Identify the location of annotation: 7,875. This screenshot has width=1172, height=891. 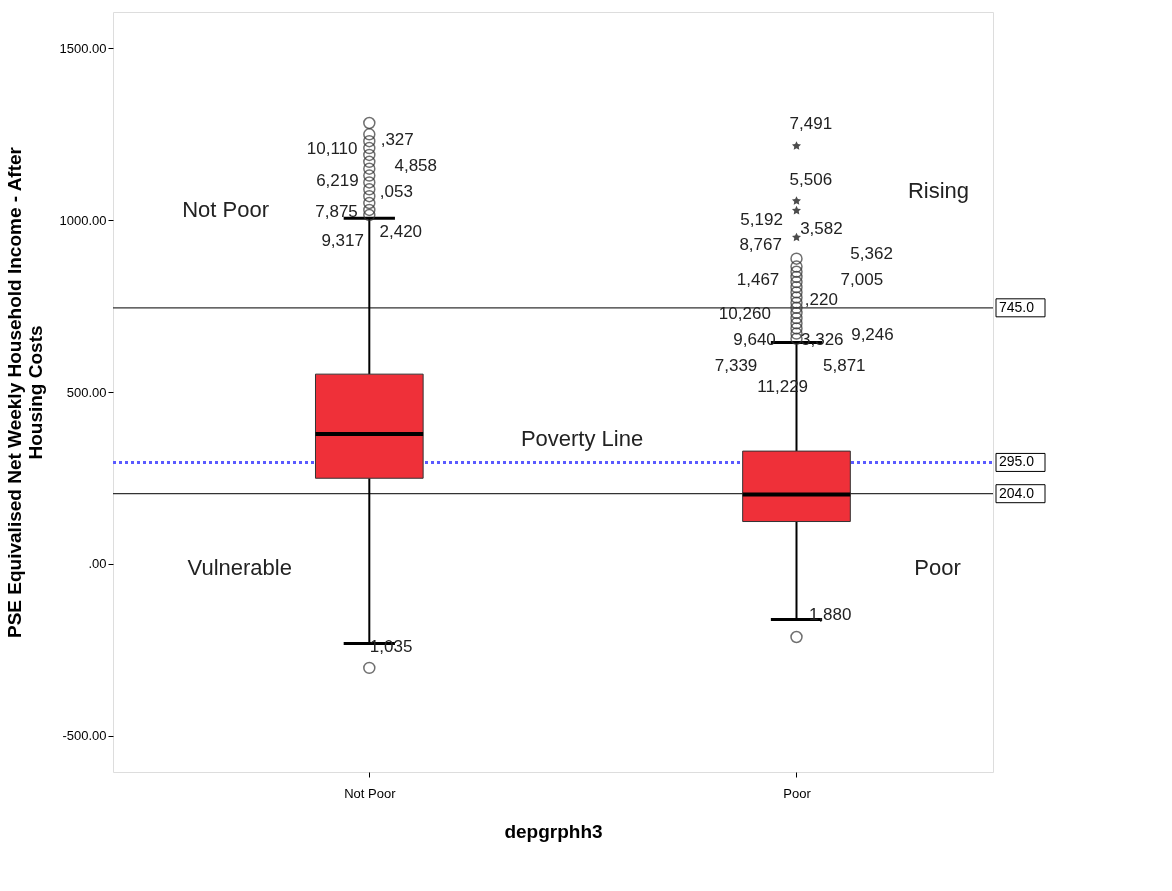
(336, 211).